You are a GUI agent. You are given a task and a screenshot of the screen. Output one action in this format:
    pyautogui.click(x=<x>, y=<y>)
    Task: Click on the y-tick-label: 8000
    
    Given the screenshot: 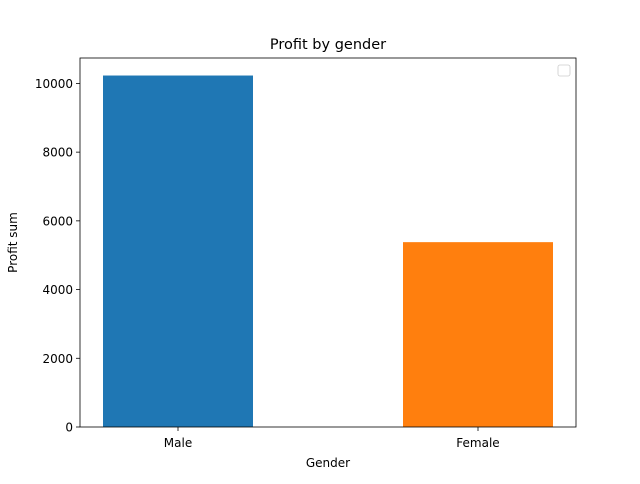 What is the action you would take?
    pyautogui.click(x=57, y=153)
    